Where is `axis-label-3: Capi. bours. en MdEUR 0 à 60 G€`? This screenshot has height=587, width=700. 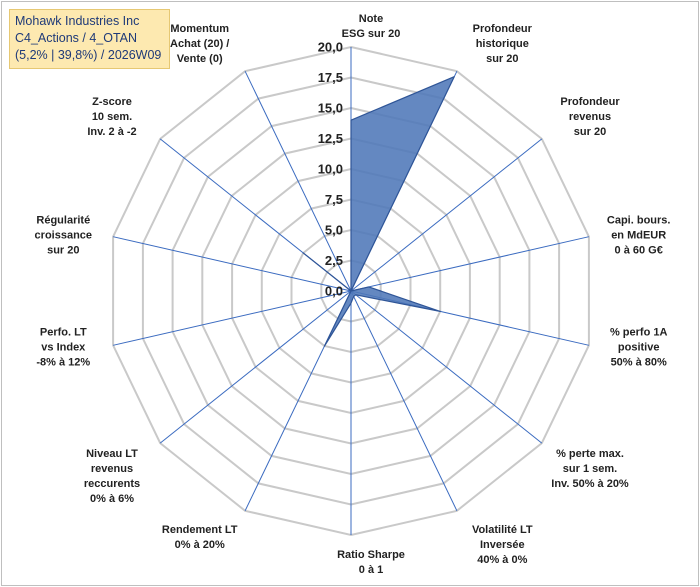 axis-label-3: Capi. bours. en MdEUR 0 à 60 G€ is located at coordinates (639, 235).